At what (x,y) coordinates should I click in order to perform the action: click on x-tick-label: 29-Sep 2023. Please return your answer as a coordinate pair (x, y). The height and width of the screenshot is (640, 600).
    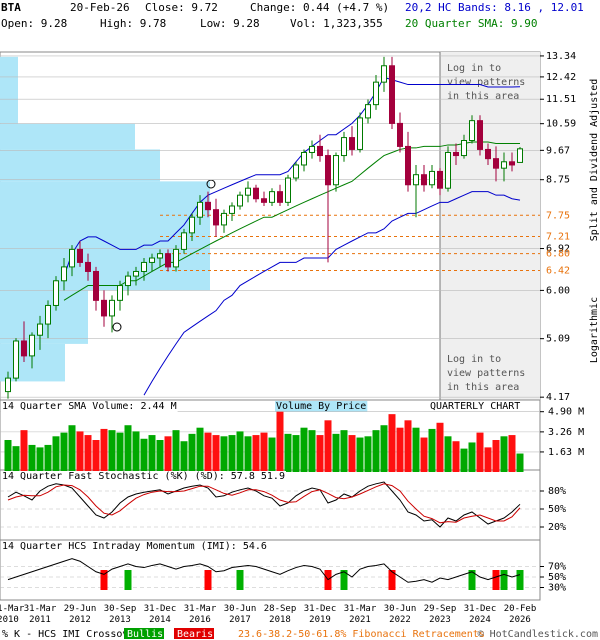
    Looking at the image, I should click on (440, 614).